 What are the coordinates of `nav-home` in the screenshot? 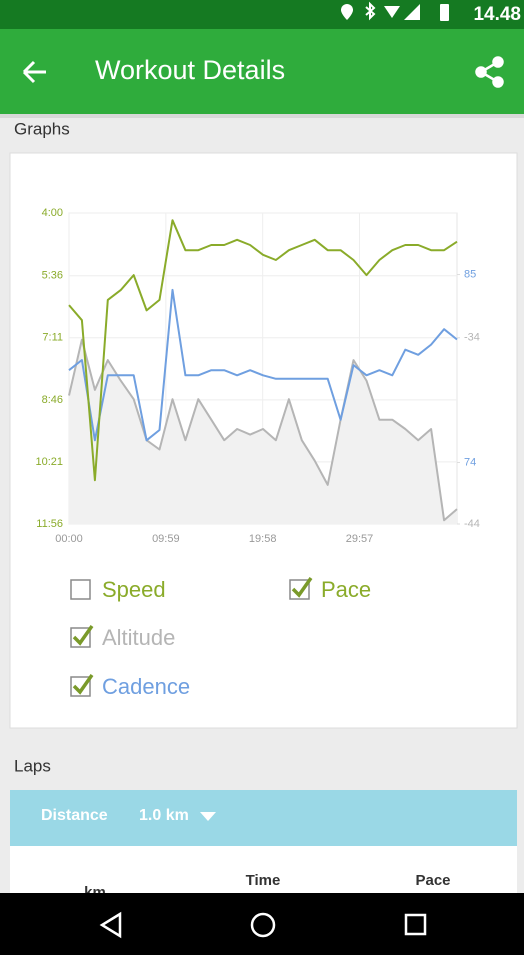 It's located at (263, 925).